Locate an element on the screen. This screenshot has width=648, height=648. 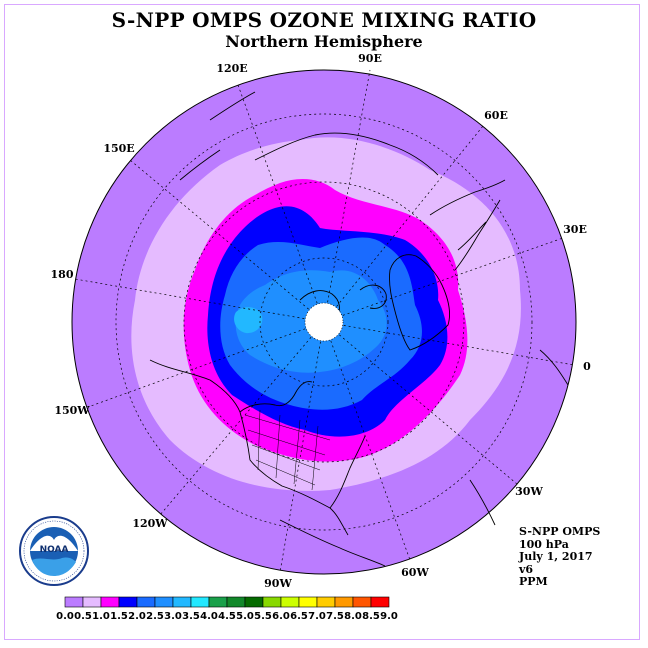
colorbar-tick-label: 6.0 is located at coordinates (281, 616).